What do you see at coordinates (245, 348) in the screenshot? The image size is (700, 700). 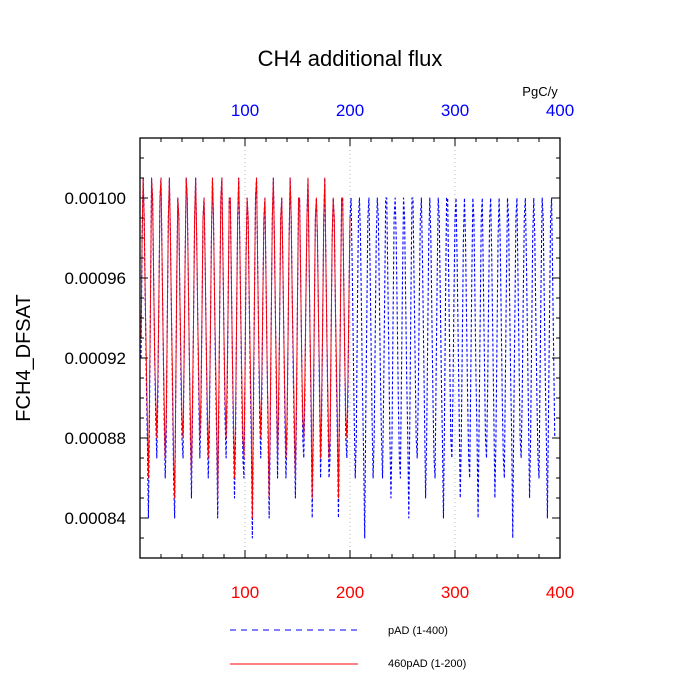 I see `series-line-460pAD` at bounding box center [245, 348].